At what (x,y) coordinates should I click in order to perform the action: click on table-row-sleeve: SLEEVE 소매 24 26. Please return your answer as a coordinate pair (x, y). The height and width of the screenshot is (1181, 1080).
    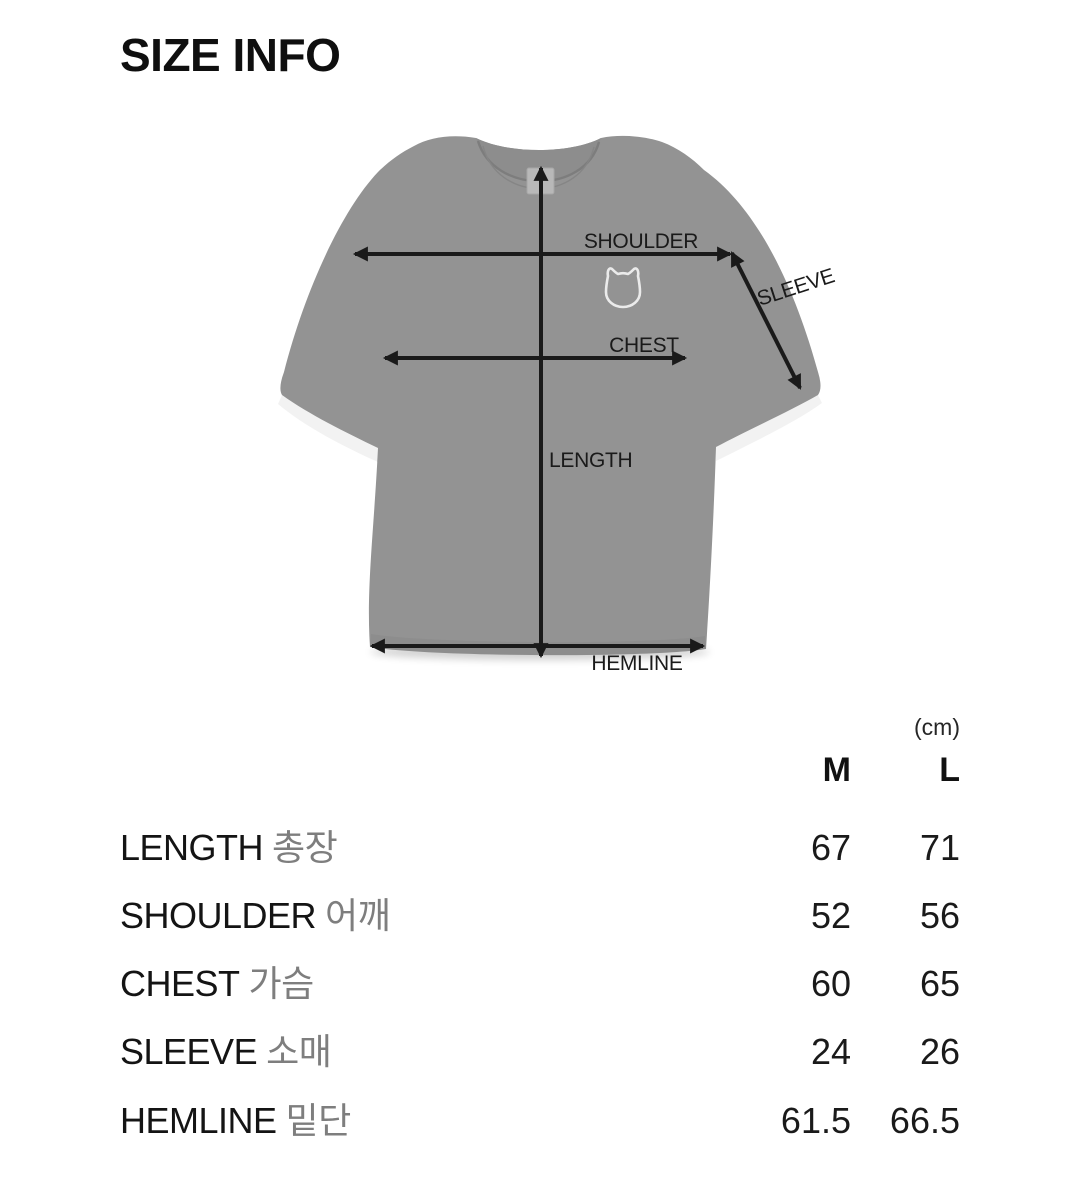
    Looking at the image, I should click on (540, 1052).